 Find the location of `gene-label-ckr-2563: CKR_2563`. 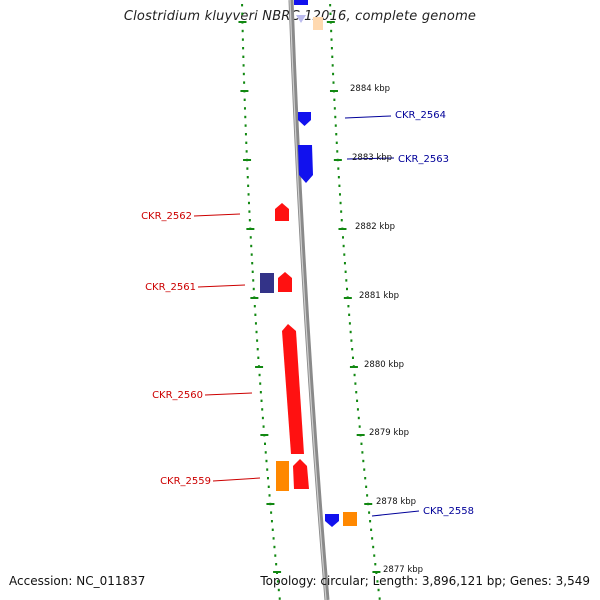

gene-label-ckr-2563: CKR_2563 is located at coordinates (423, 159).